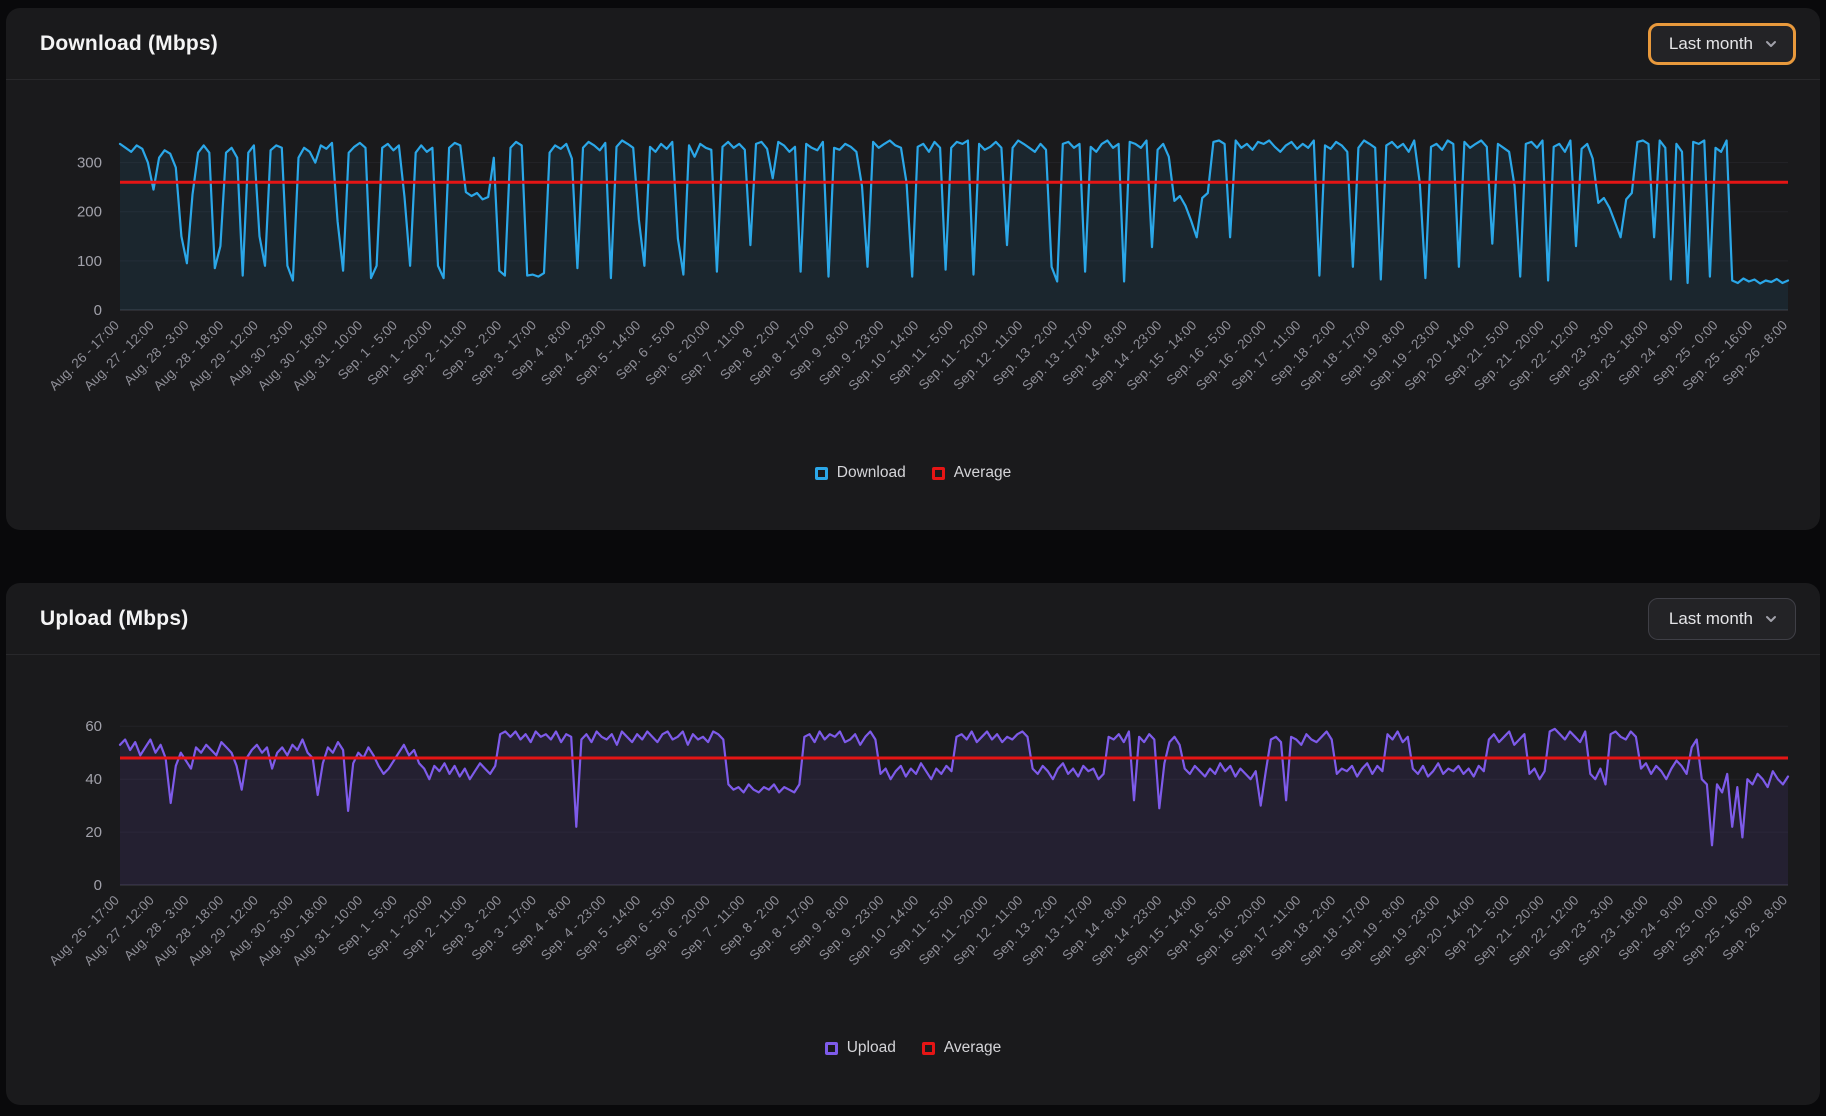  I want to click on legend-label-download: Download, so click(871, 472).